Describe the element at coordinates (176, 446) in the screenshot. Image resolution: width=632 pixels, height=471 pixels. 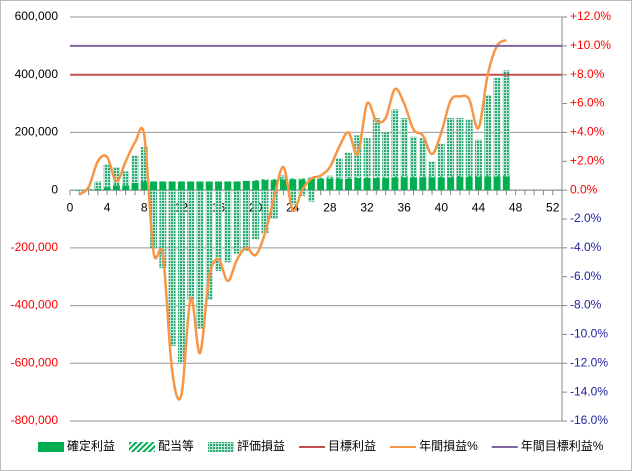
I see `legend-label: 配当等` at that location.